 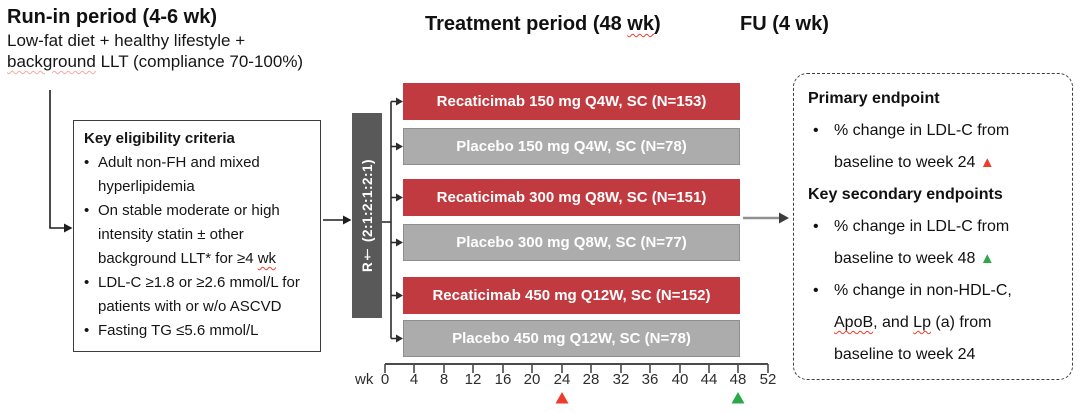 I want to click on word-lp: Lp, so click(x=922, y=322).